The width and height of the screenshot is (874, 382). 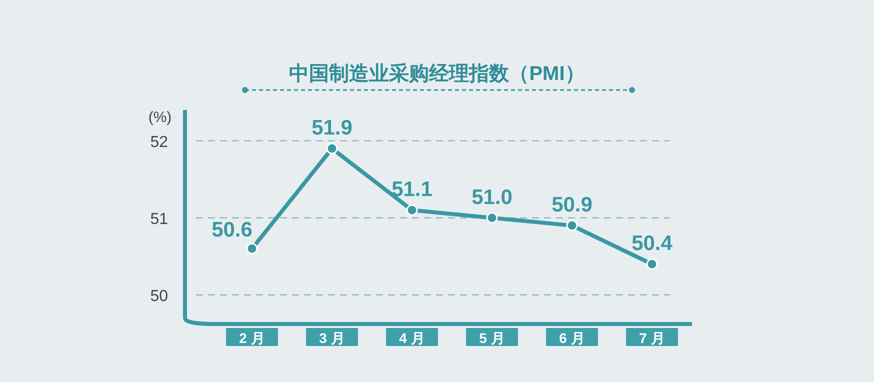 What do you see at coordinates (160, 117) in the screenshot?
I see `ylabel: (%)` at bounding box center [160, 117].